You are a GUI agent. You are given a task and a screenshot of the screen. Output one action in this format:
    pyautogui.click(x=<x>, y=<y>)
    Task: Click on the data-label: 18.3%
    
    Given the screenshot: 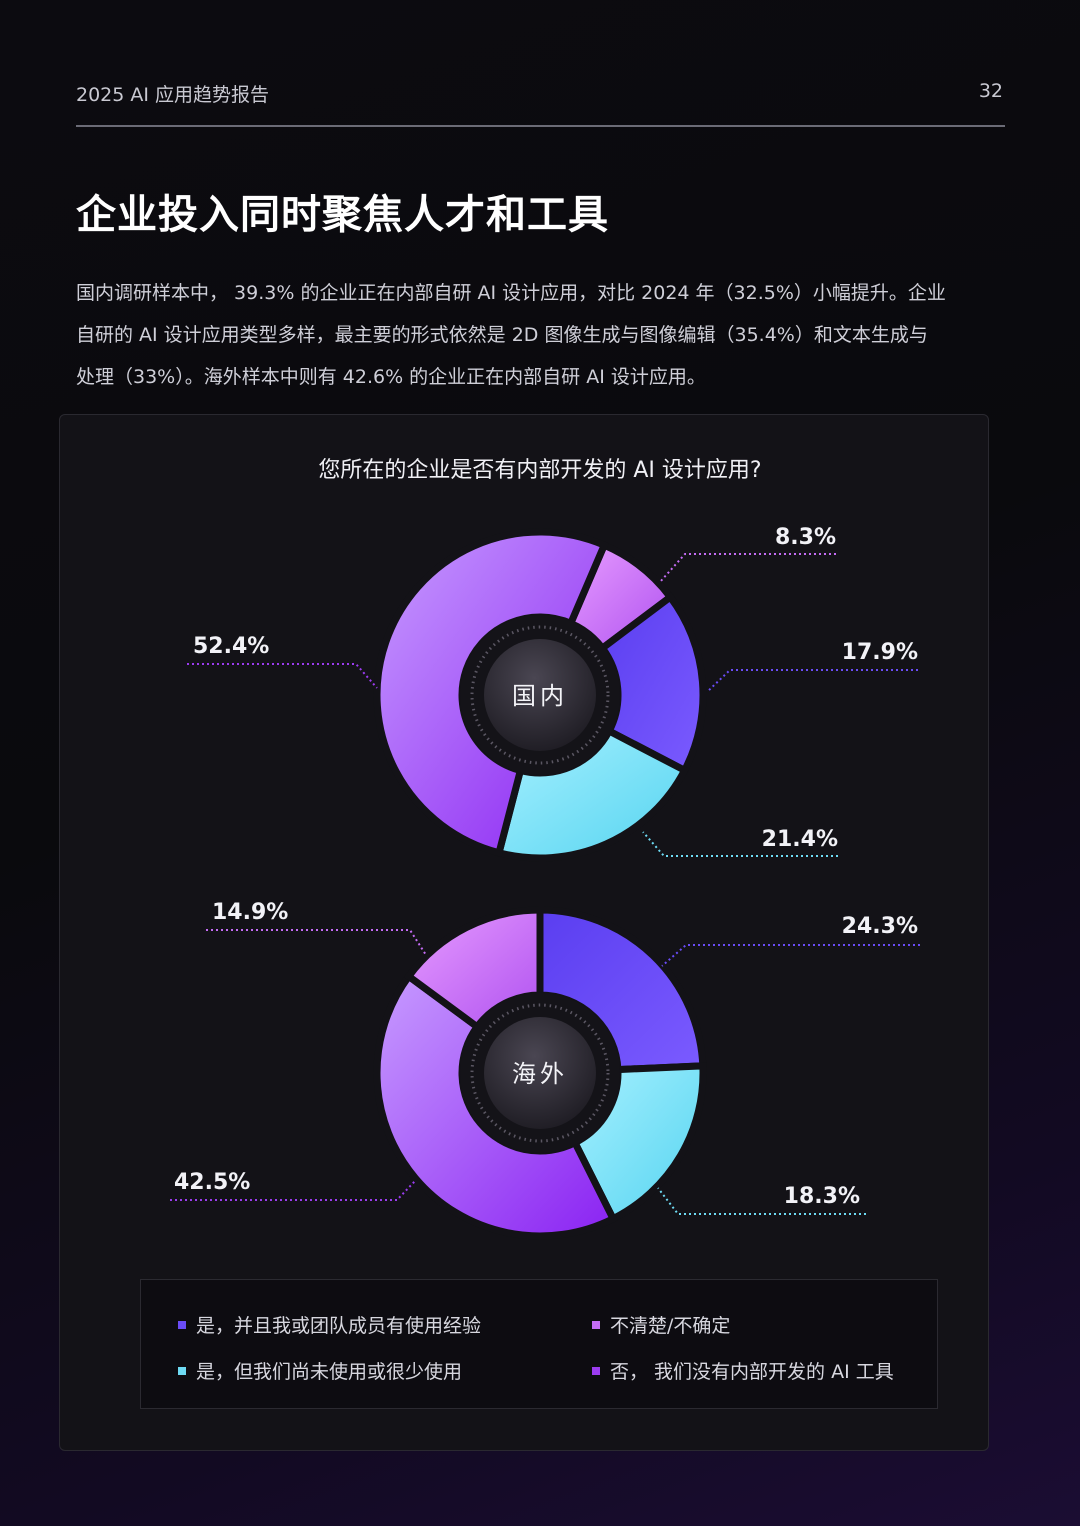 What is the action you would take?
    pyautogui.click(x=822, y=1196)
    